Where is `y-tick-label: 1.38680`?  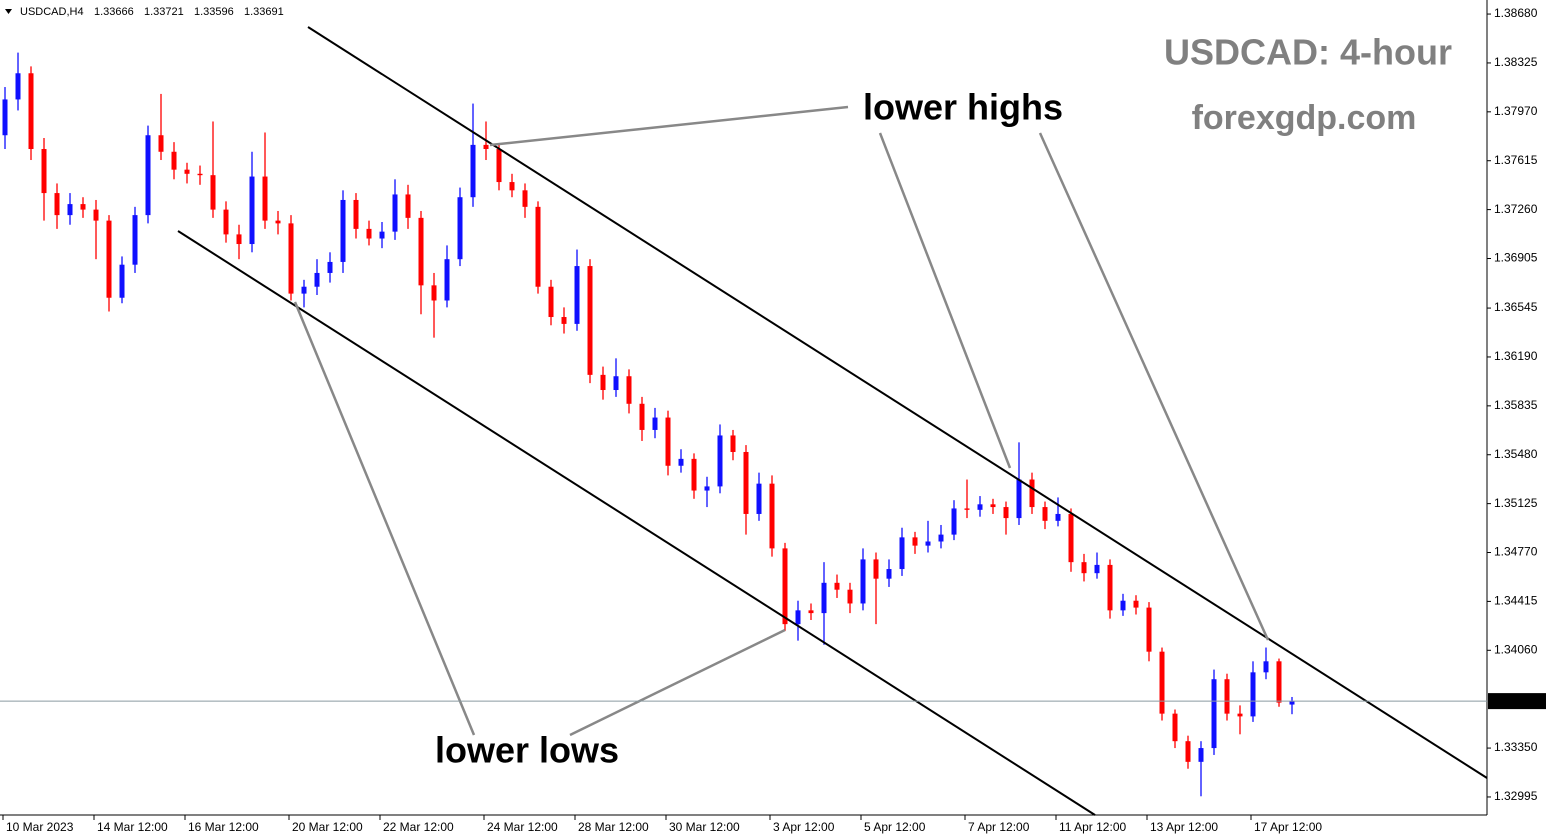
y-tick-label: 1.38680 is located at coordinates (1516, 13).